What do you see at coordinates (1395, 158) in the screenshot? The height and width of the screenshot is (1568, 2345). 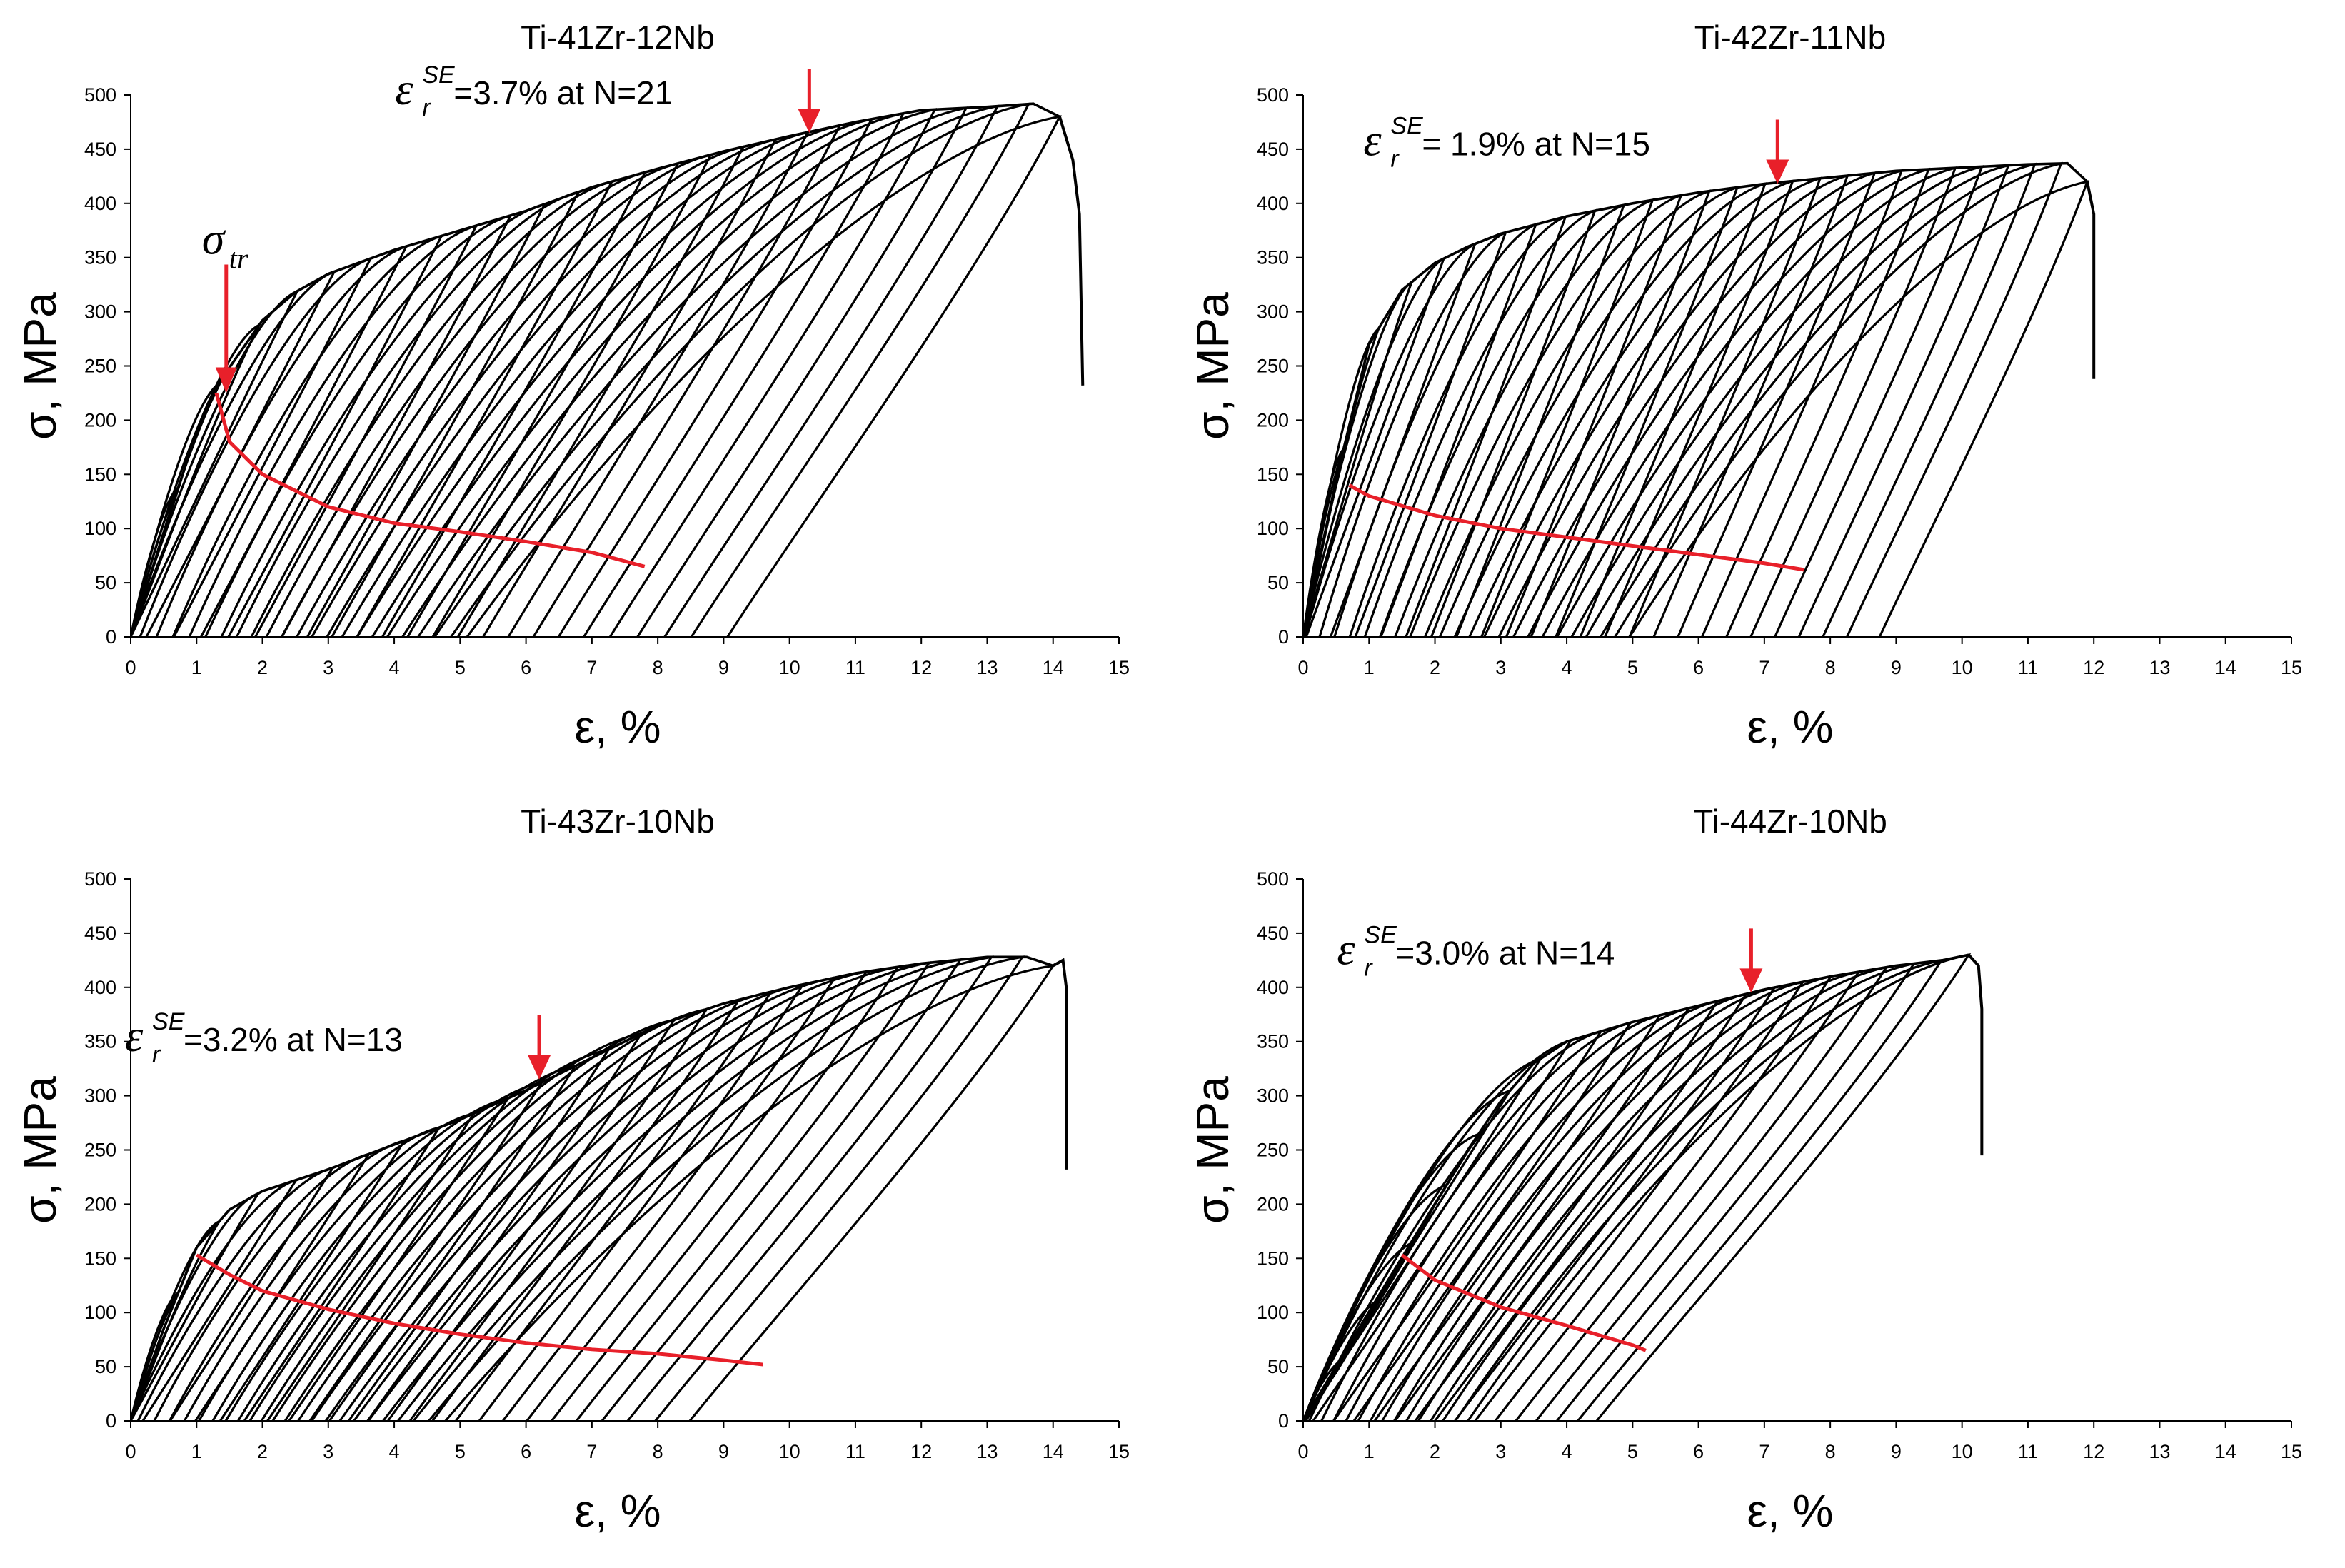 I see `annotation-subscript: r` at bounding box center [1395, 158].